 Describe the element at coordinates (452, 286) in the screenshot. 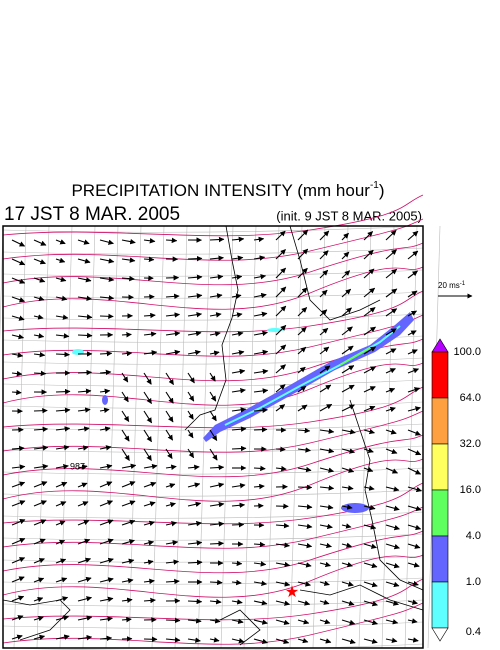

I see `wind-scale-label: 20 ms-1` at that location.